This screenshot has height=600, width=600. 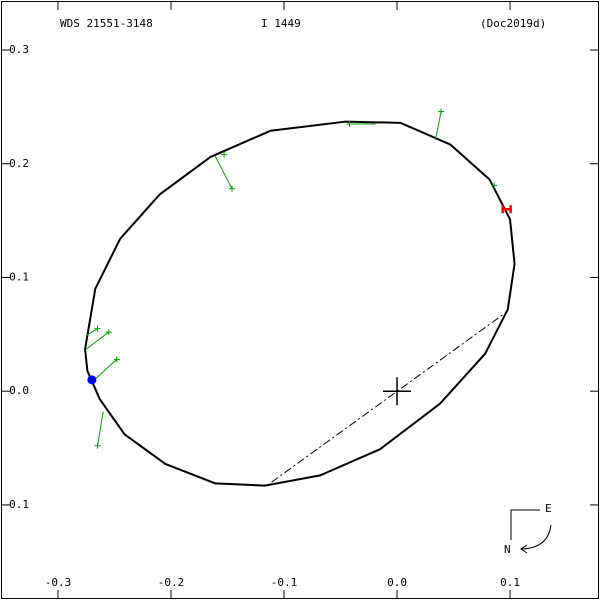 I want to click on reference: (Doc2019d), so click(x=513, y=23).